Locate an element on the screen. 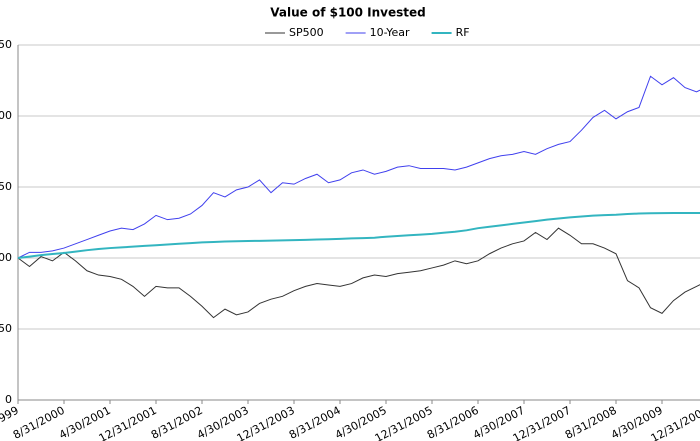  x-tick-label: 8/31/2004 is located at coordinates (315, 422).